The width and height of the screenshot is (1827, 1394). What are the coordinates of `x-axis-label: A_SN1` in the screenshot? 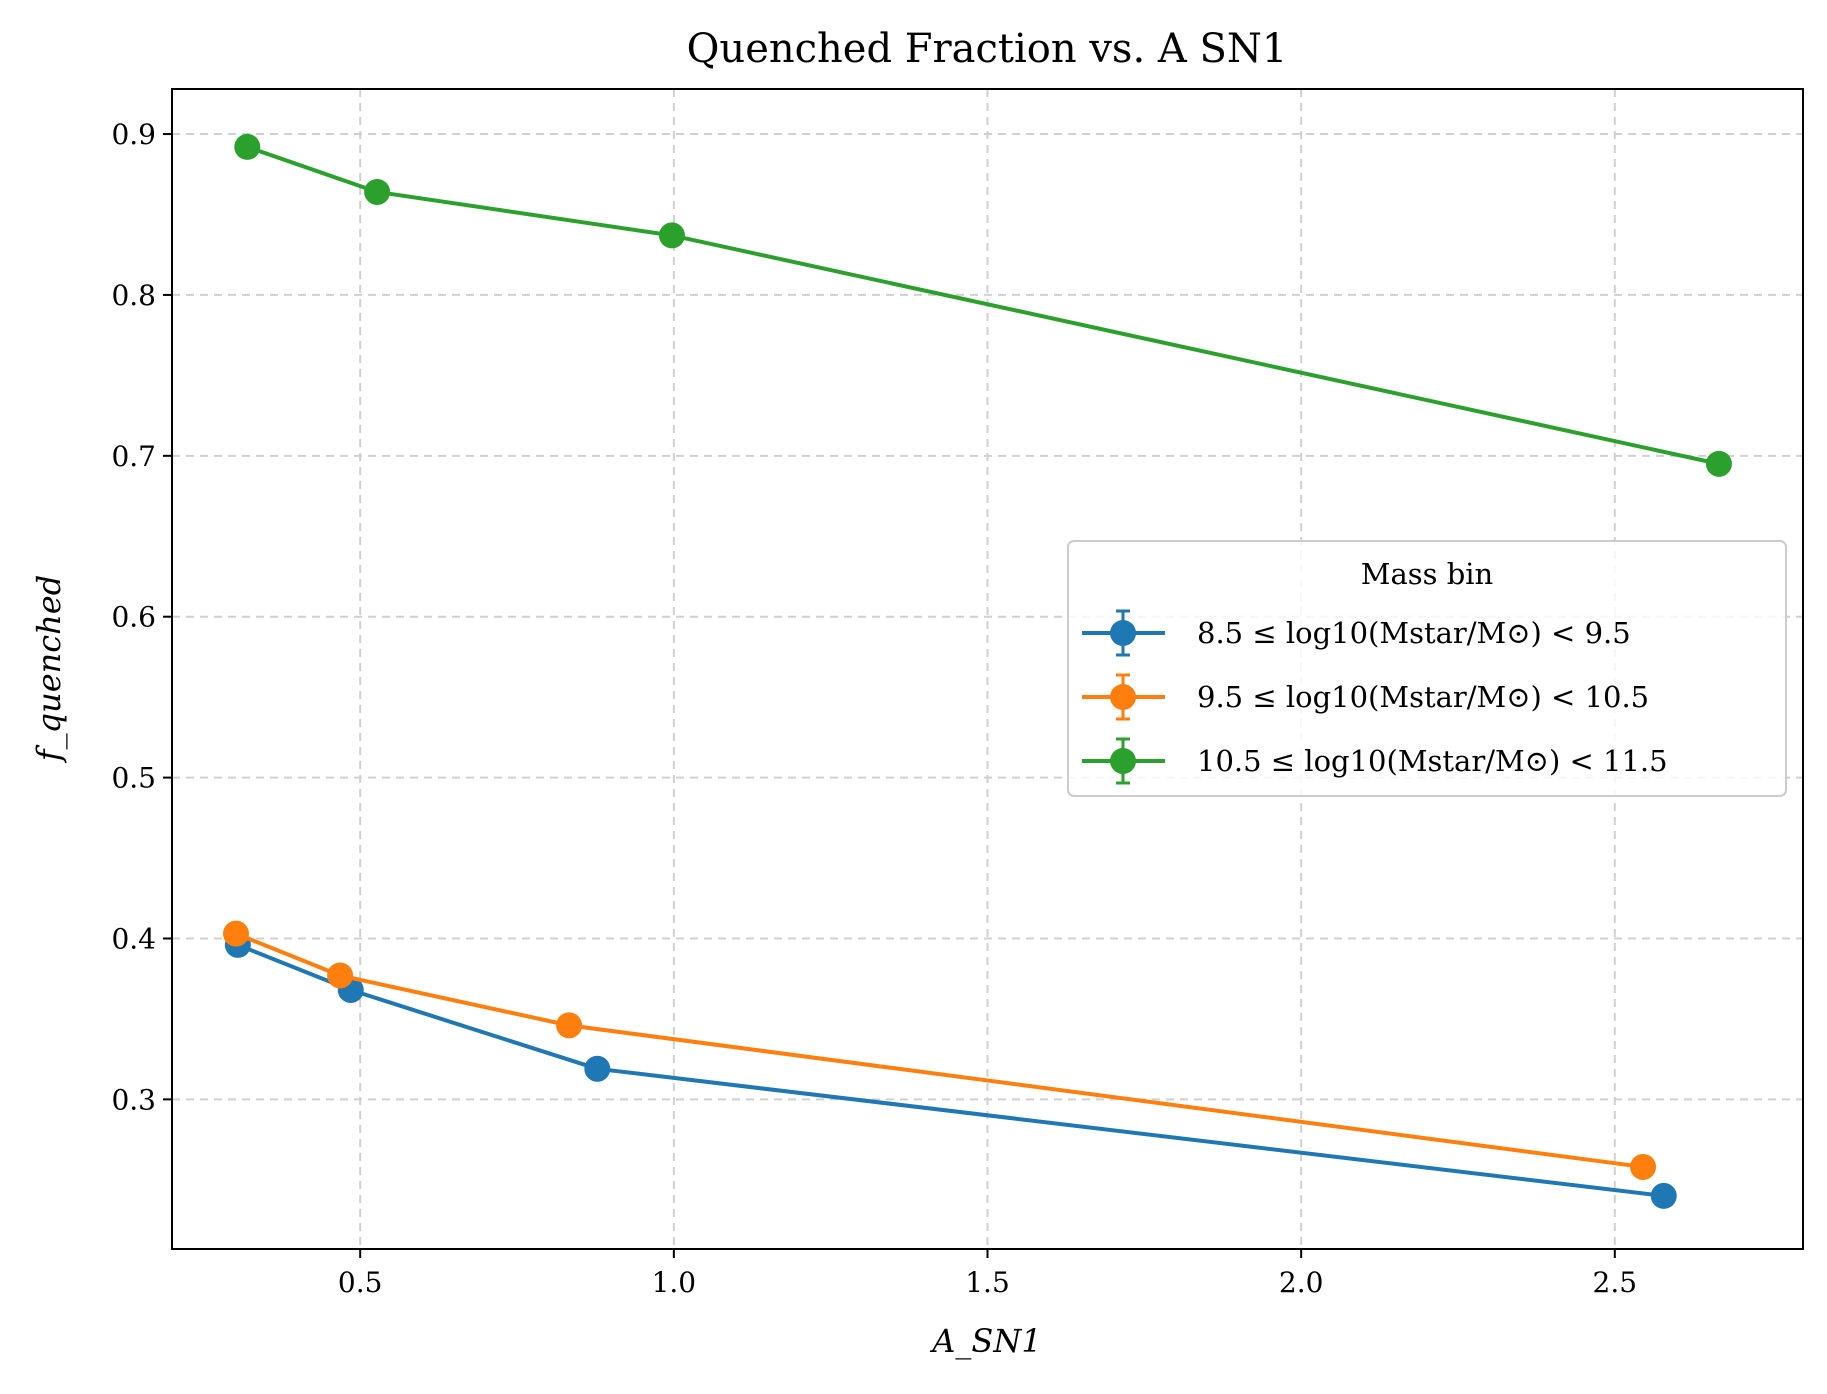 It's located at (985, 1341).